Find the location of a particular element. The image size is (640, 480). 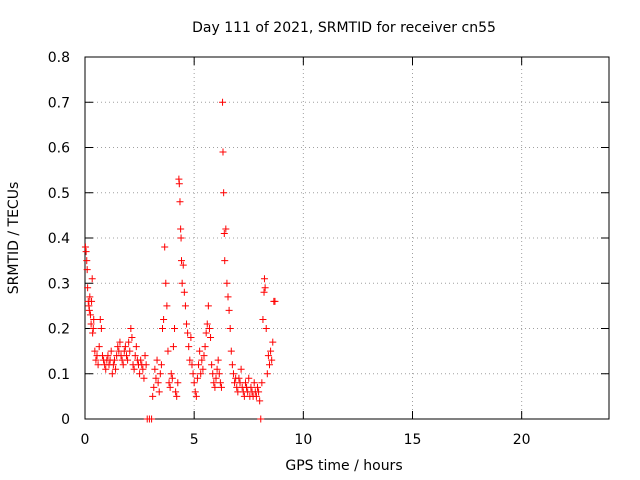

y-tick-label: 0.5 is located at coordinates (59, 194).